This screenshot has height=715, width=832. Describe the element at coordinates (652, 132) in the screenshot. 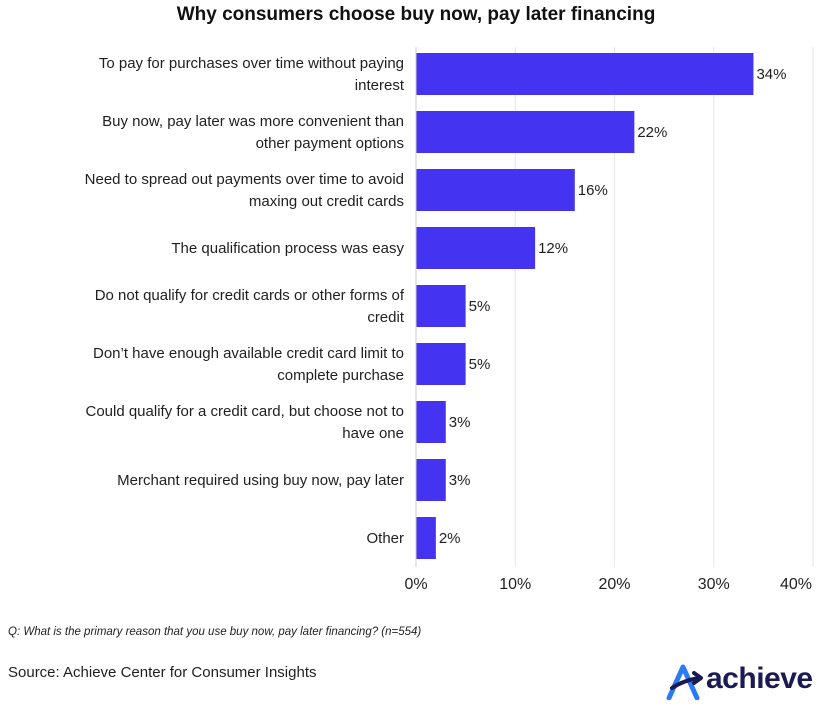

I see `data-label: 22%` at that location.